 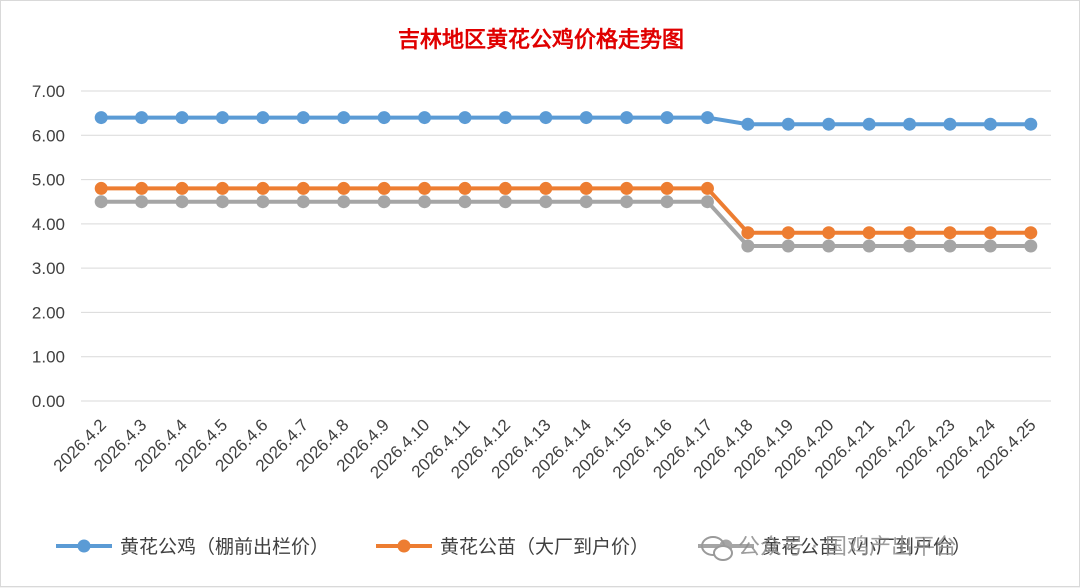 I want to click on y-tick-label: 1.00, so click(x=48, y=357).